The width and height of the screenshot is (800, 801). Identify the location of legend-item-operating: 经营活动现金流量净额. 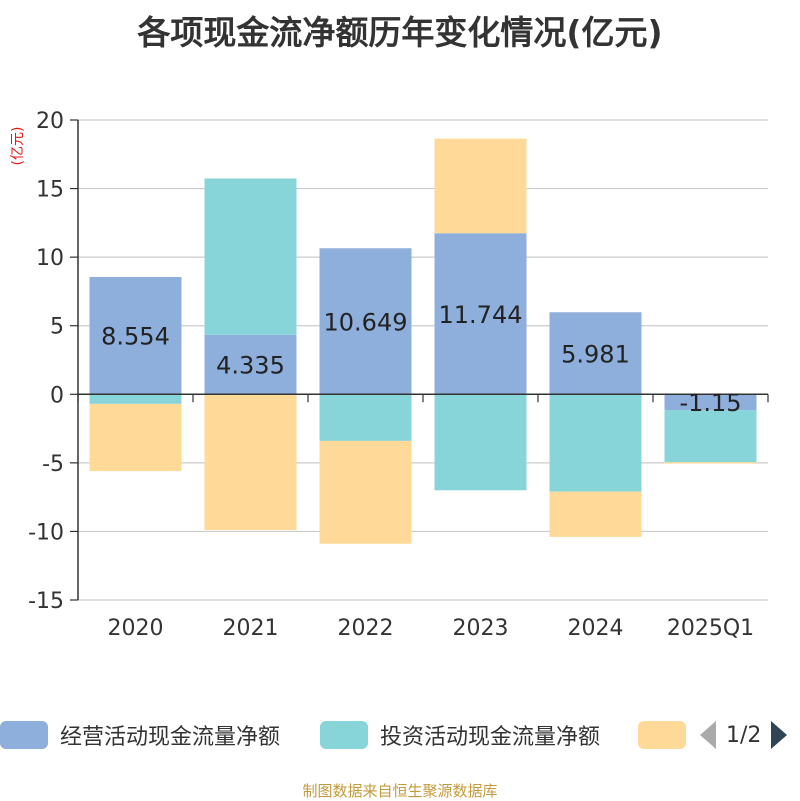
(140, 735).